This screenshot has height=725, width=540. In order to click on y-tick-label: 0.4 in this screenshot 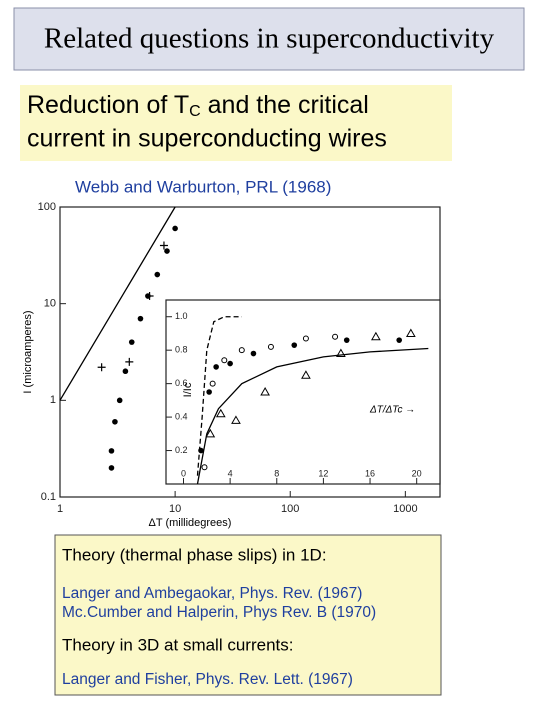, I will do `click(181, 416)`.